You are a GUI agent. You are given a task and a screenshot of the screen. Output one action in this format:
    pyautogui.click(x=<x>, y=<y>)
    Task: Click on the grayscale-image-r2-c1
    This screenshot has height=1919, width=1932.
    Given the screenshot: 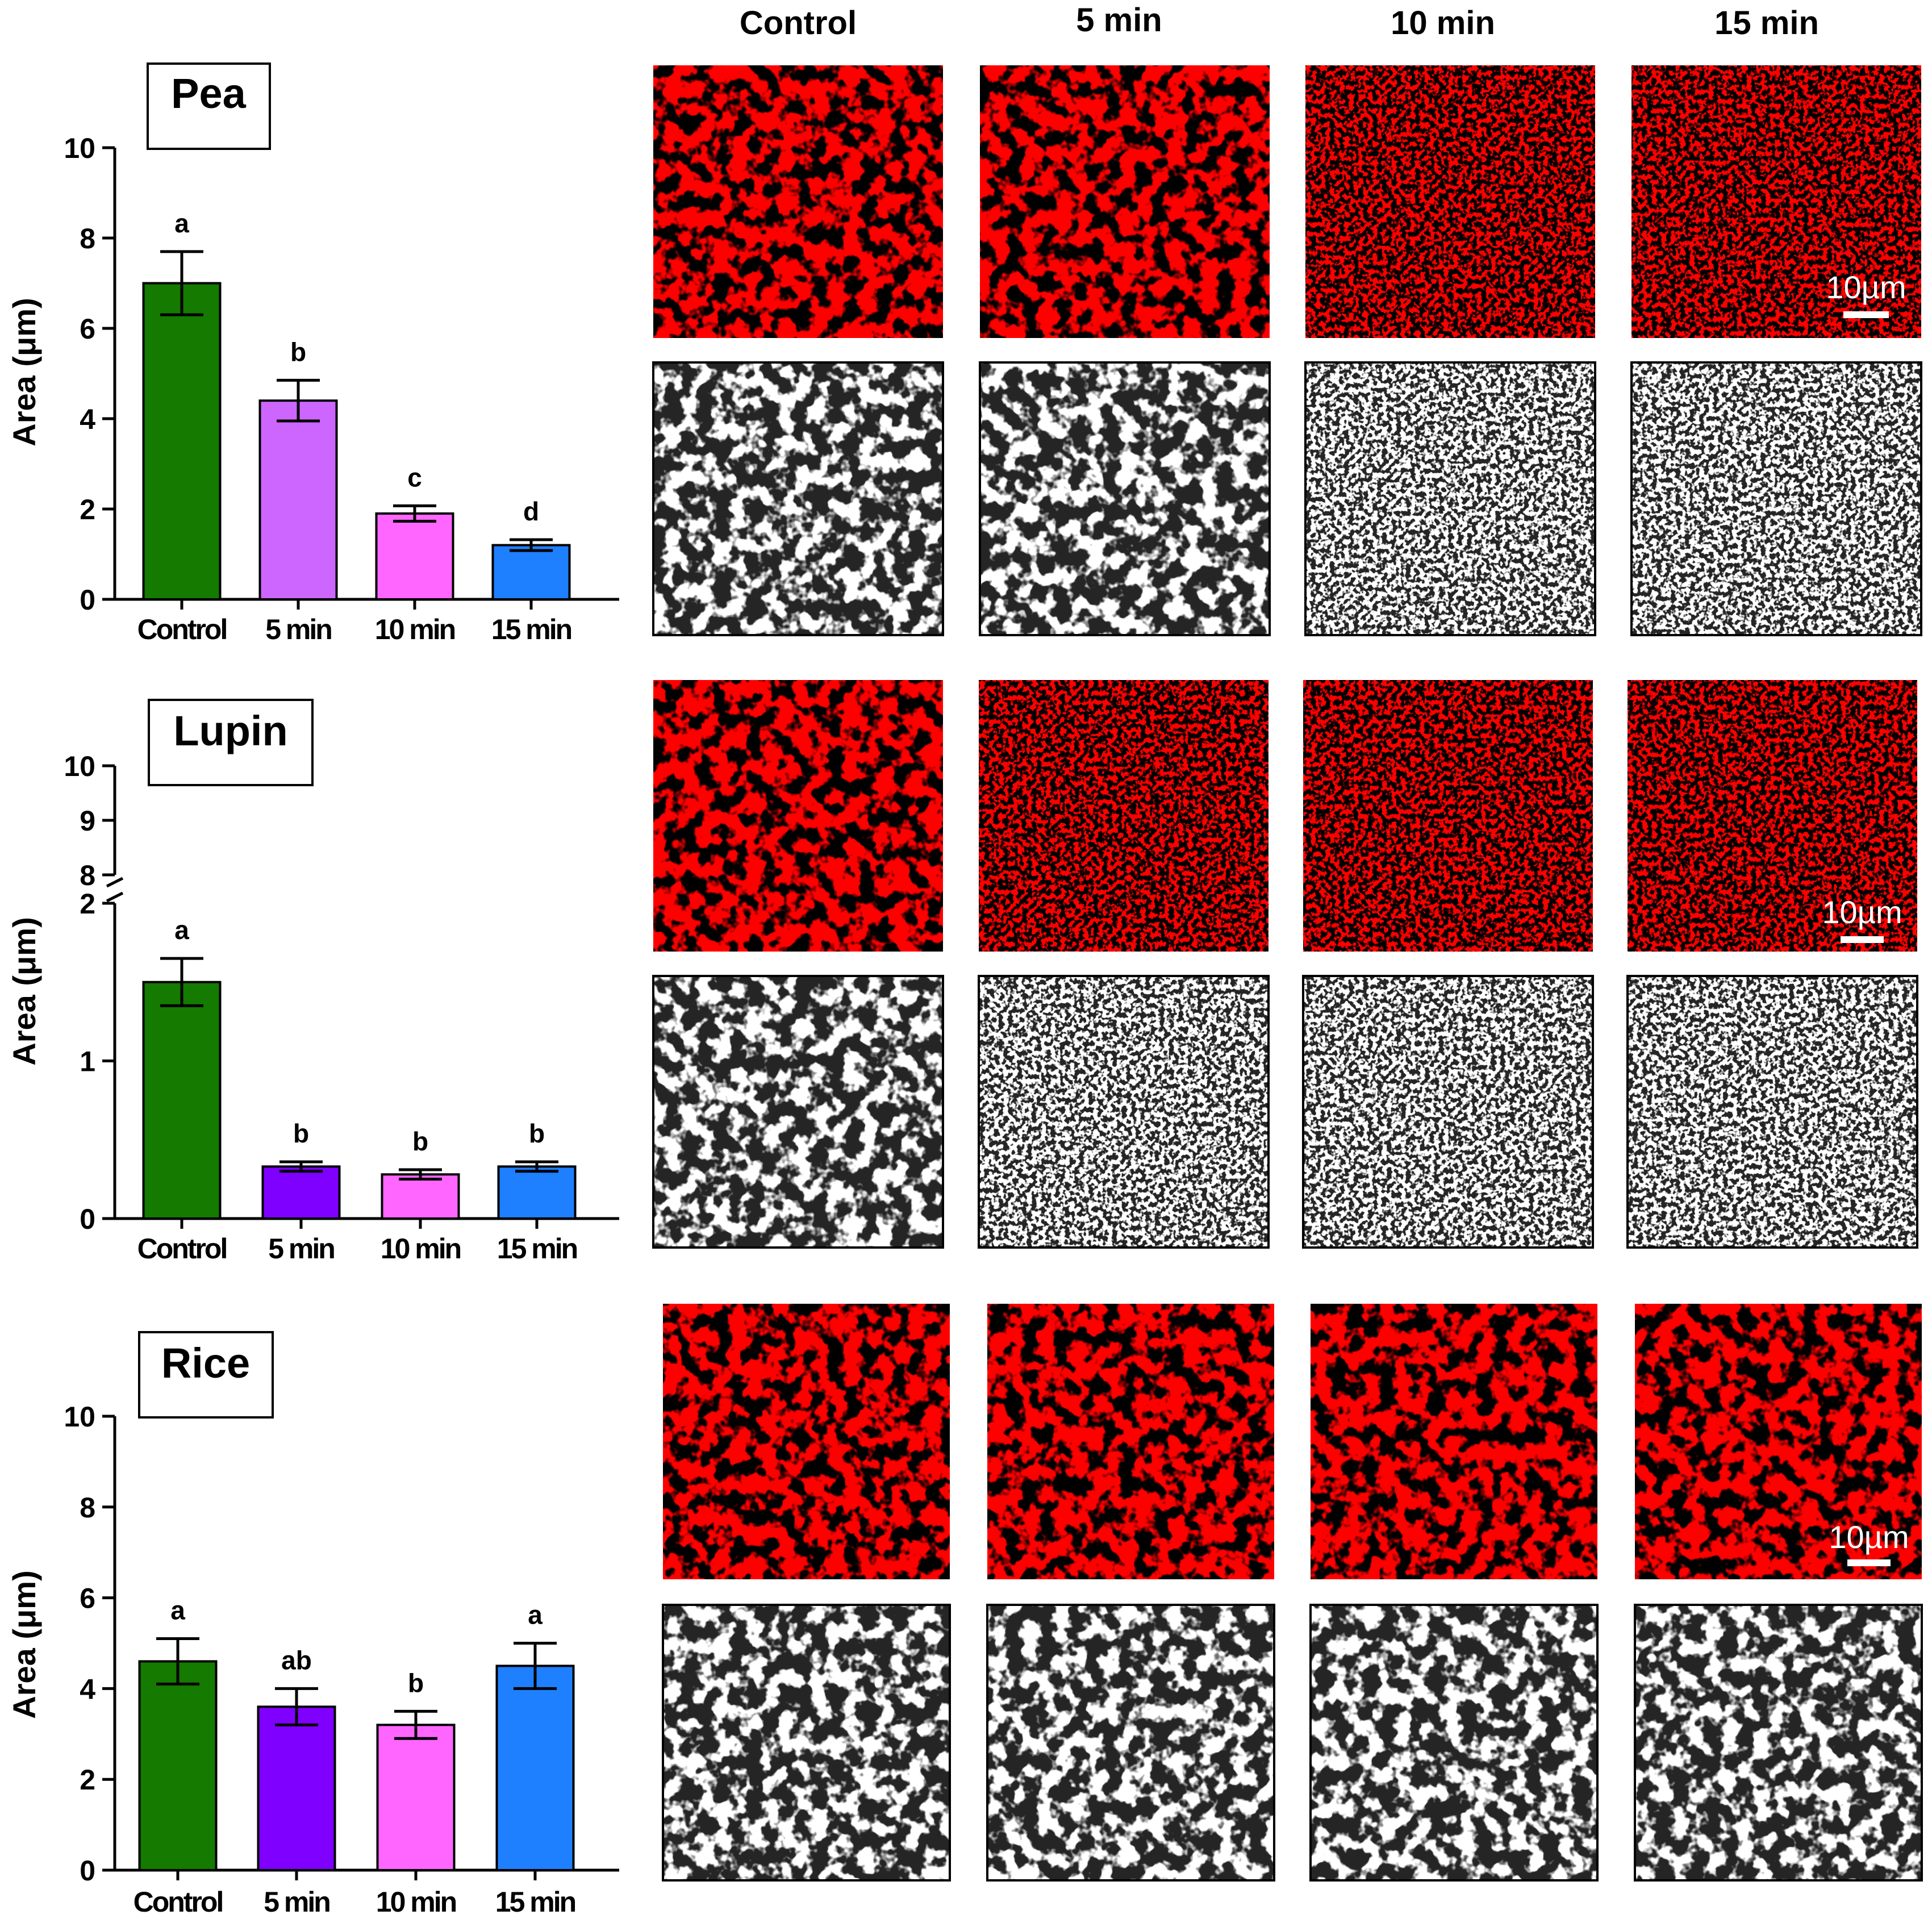 What is the action you would take?
    pyautogui.click(x=1130, y=1743)
    